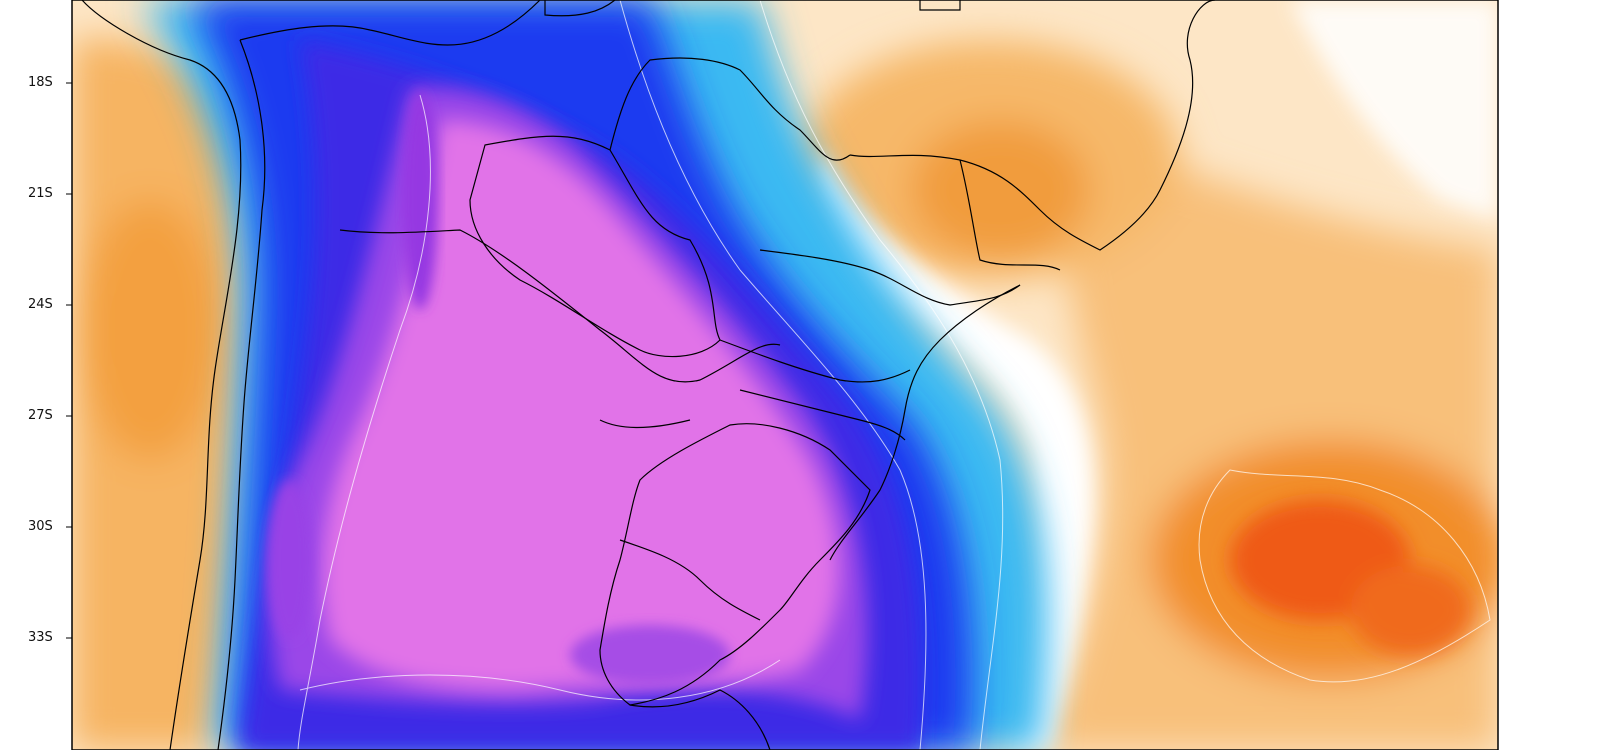 The height and width of the screenshot is (750, 1600). I want to click on border-parana-sc, so click(815, 361).